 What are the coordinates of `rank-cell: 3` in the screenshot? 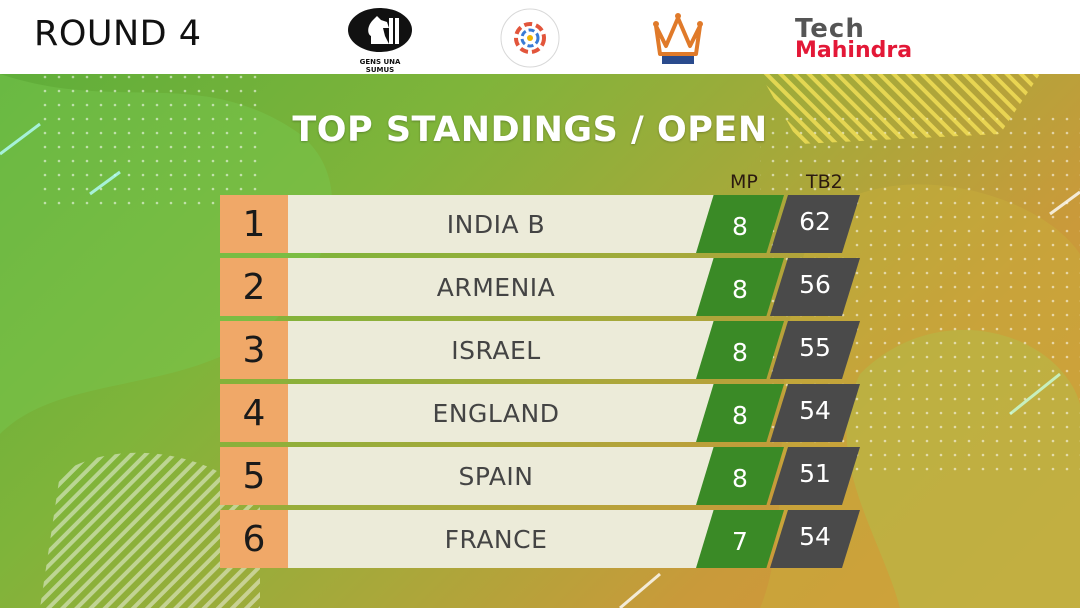 It's located at (254, 350).